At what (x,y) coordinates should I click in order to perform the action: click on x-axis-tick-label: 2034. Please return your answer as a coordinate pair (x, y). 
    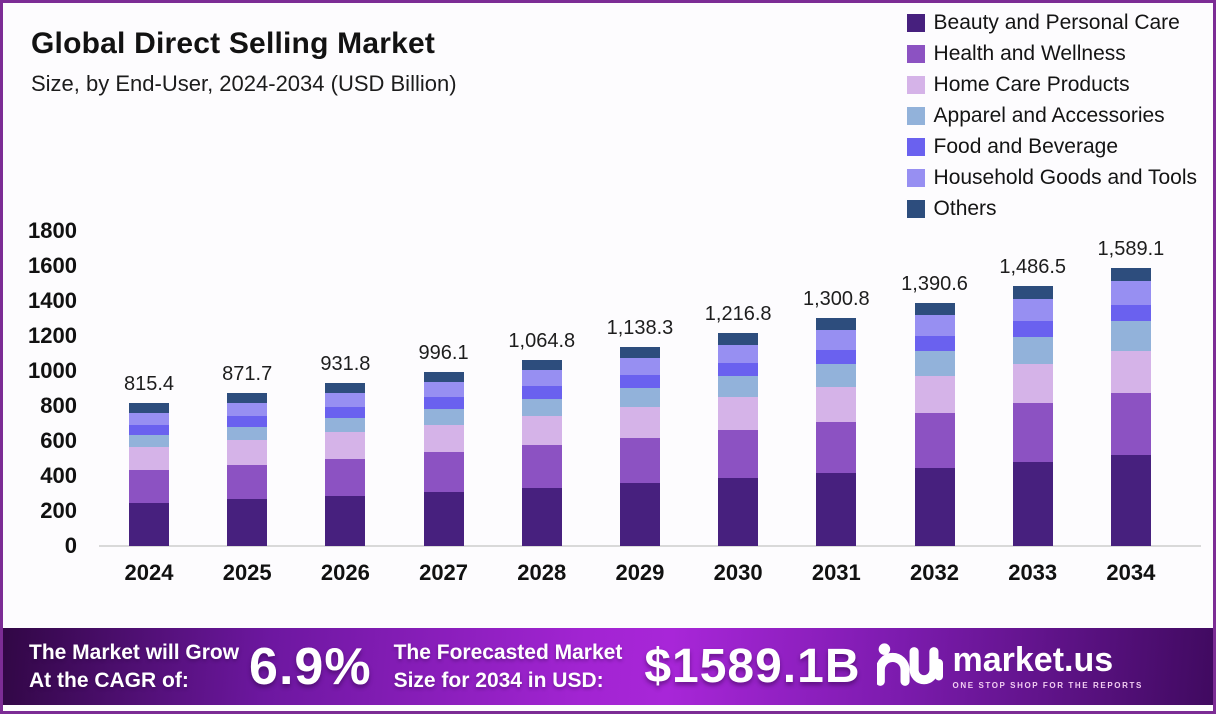
    Looking at the image, I should click on (1131, 572).